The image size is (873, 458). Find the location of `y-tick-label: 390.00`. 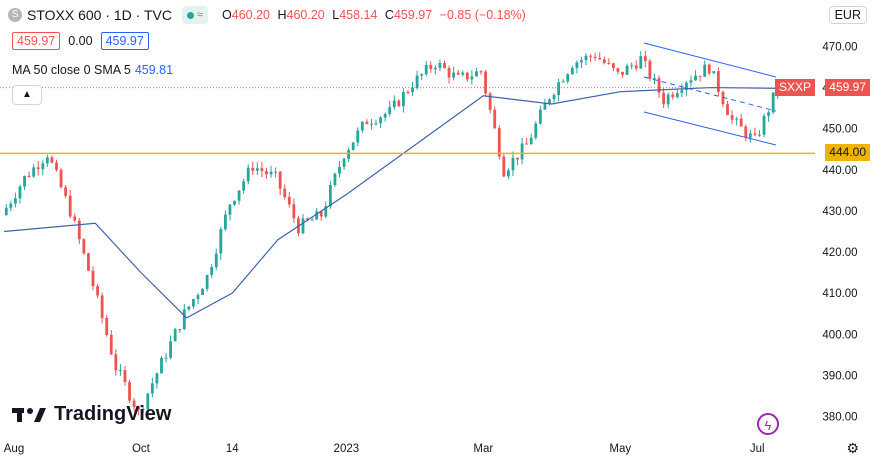

y-tick-label: 390.00 is located at coordinates (839, 376).